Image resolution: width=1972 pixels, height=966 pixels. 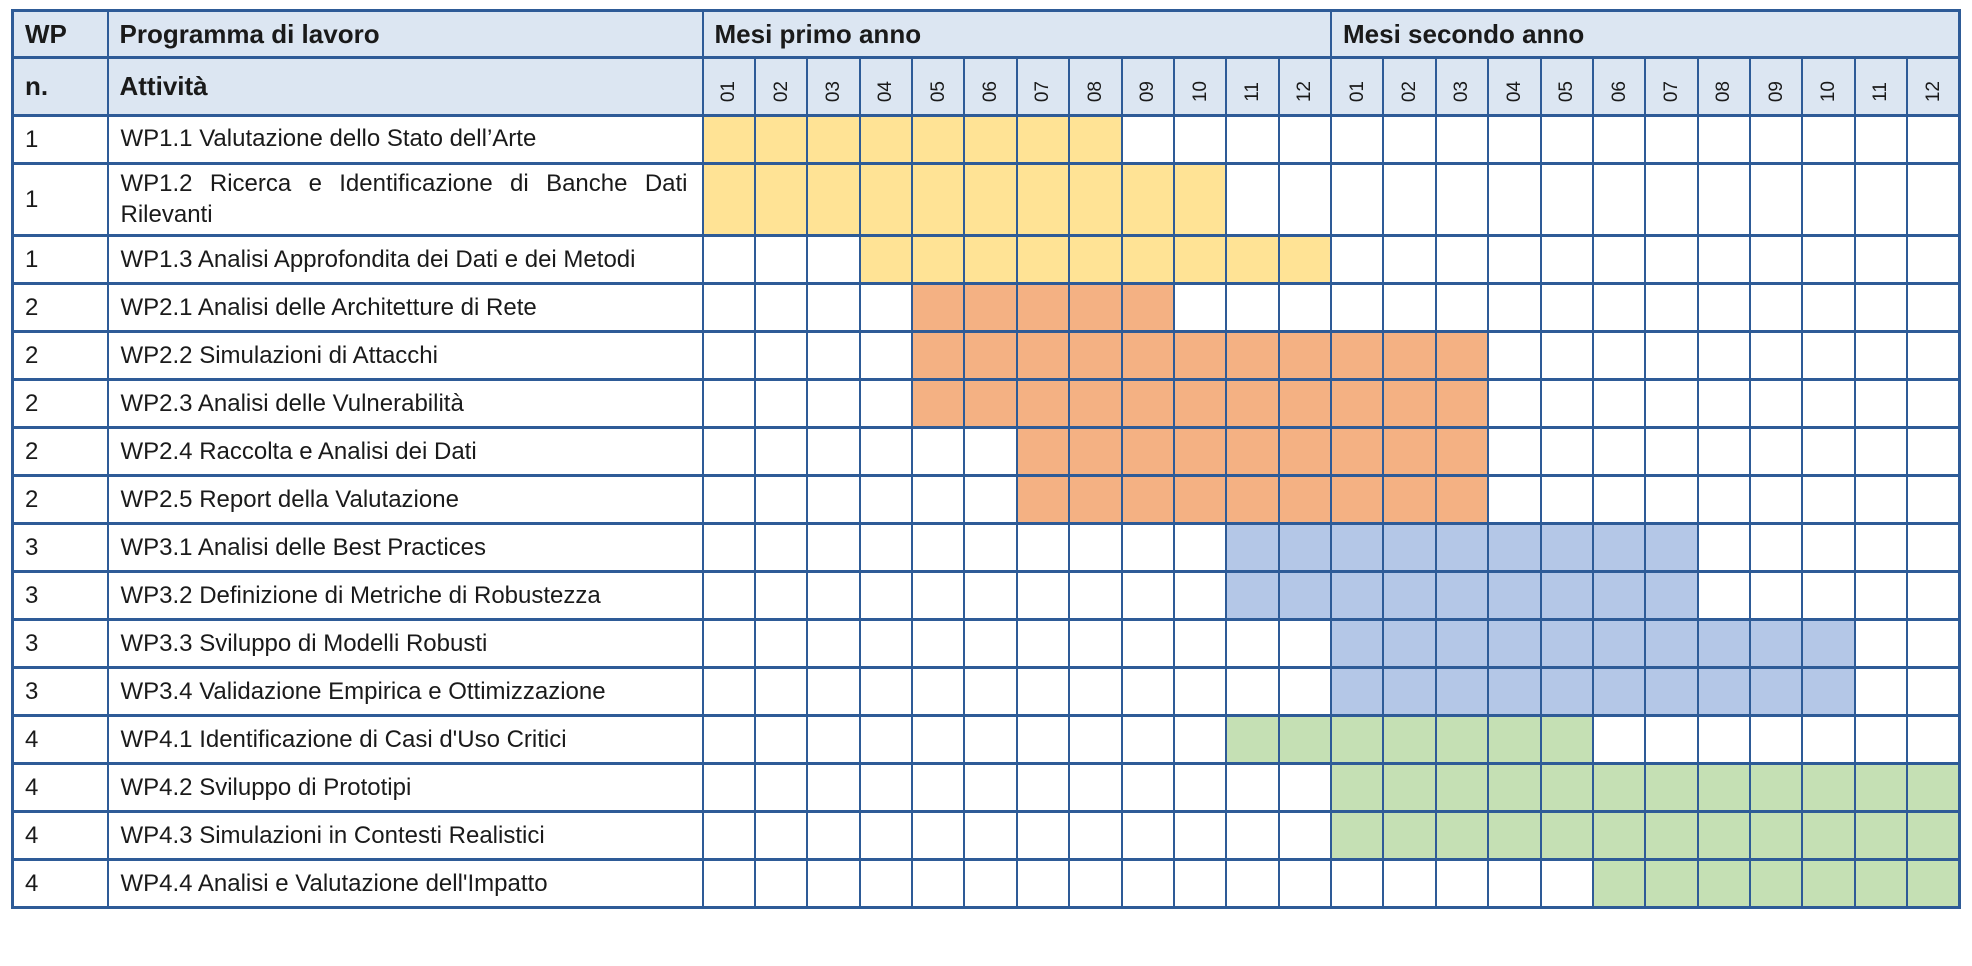 I want to click on month-label: 09, so click(x=1776, y=91).